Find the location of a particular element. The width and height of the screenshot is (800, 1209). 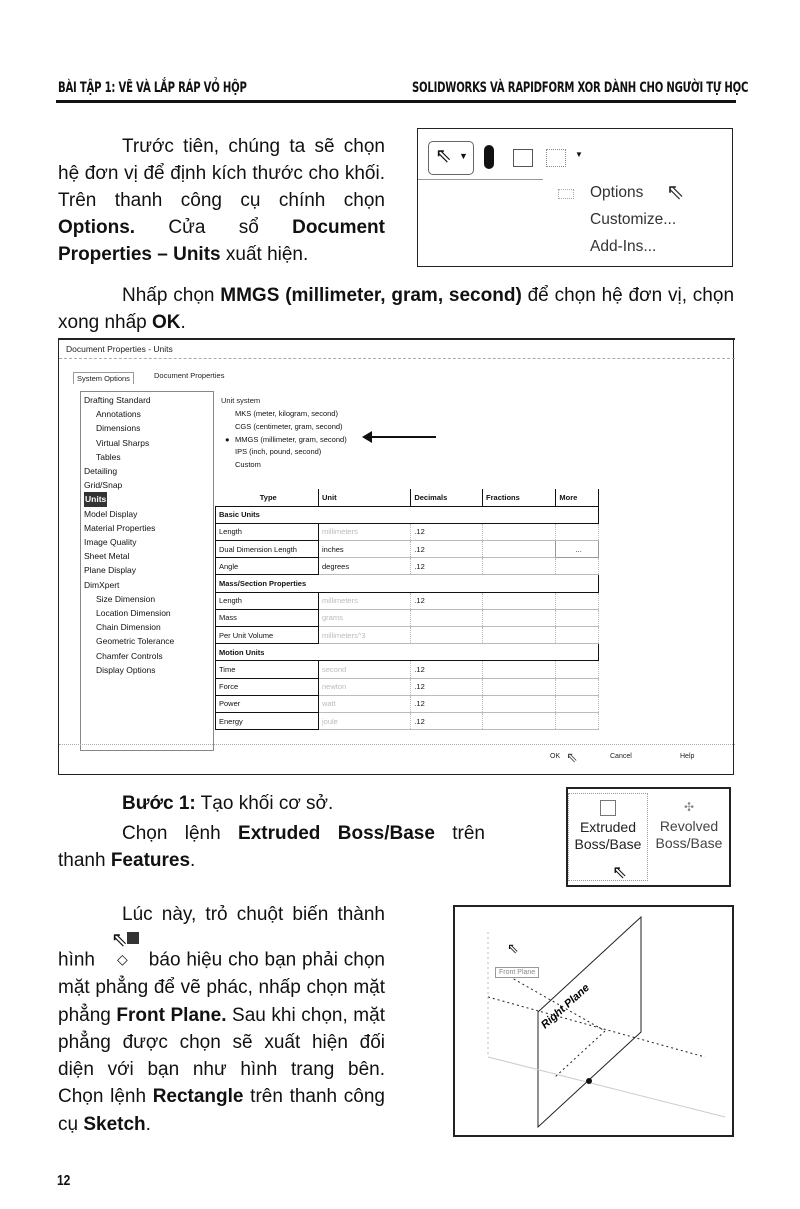

cell-unit: grams is located at coordinates (365, 618).